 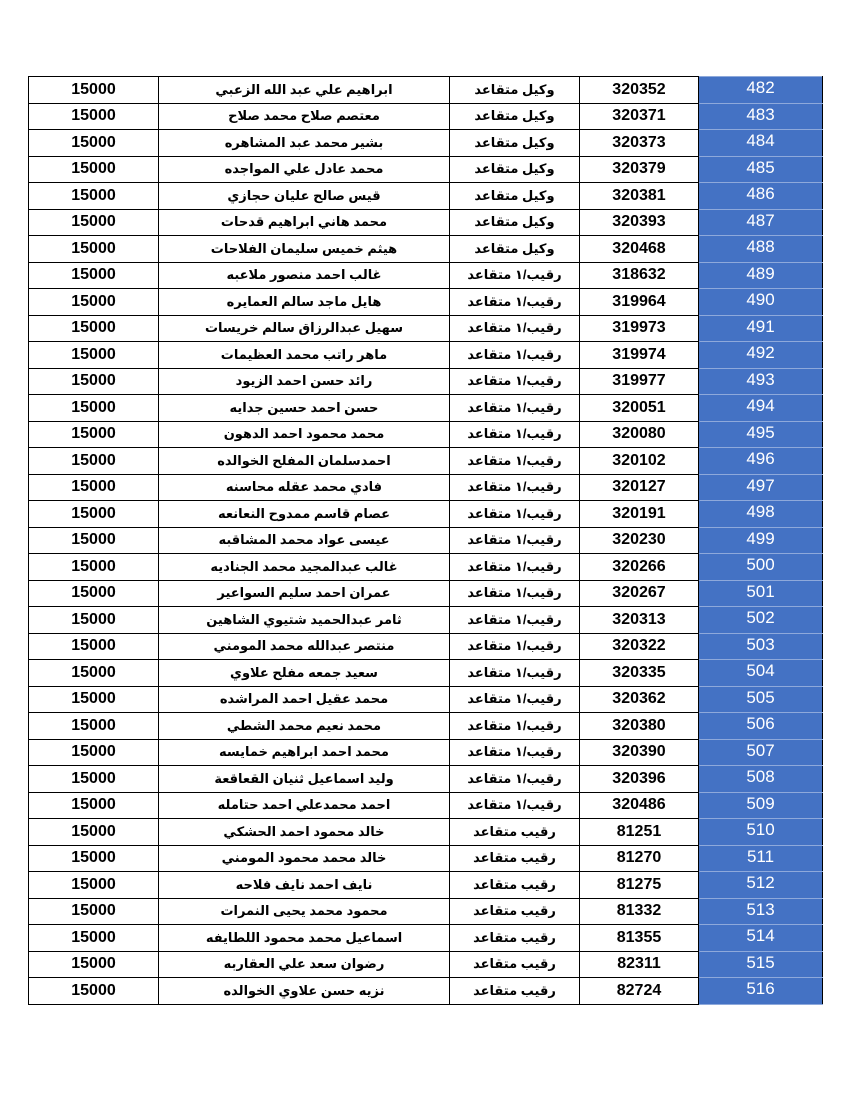 I want to click on id-cell: 320362, so click(x=639, y=699).